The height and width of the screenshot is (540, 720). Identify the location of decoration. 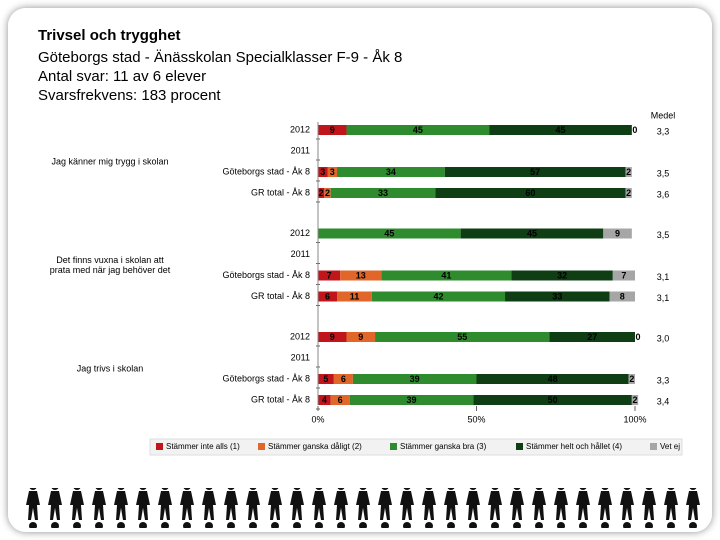
(360, 508).